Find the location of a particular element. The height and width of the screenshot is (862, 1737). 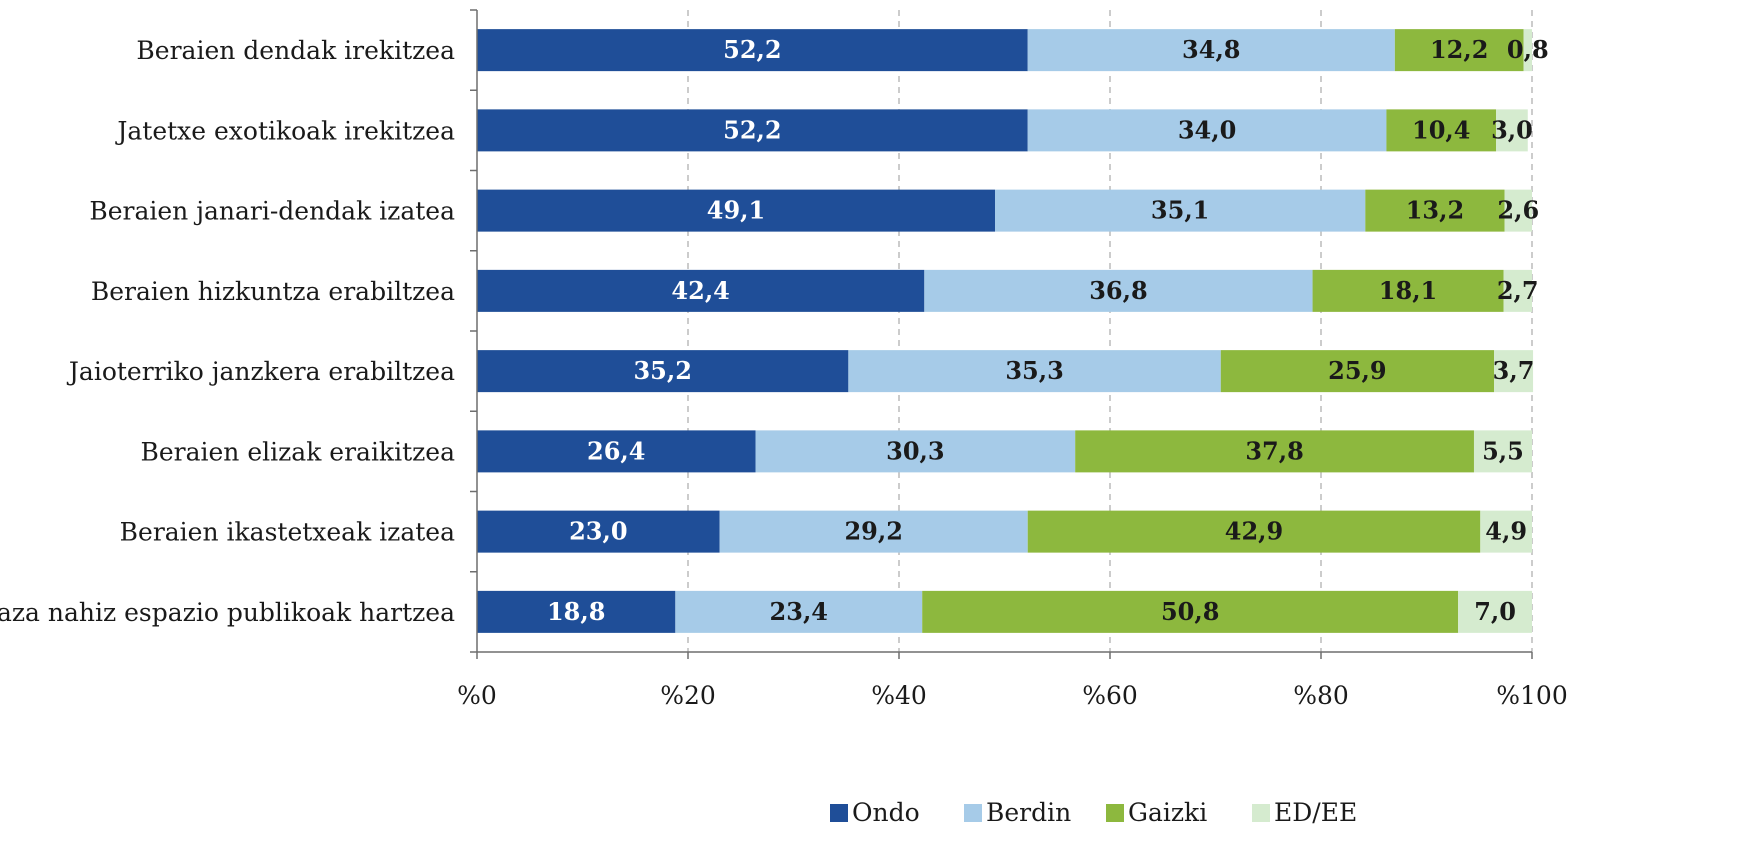

data-label: 35,1 is located at coordinates (1180, 210).